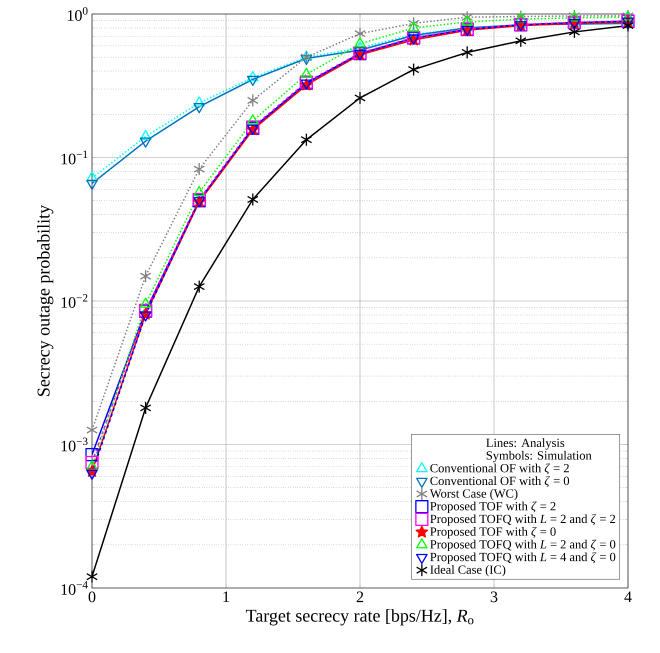 This screenshot has width=660, height=653. I want to click on x-tick-label: 0, so click(92, 597).